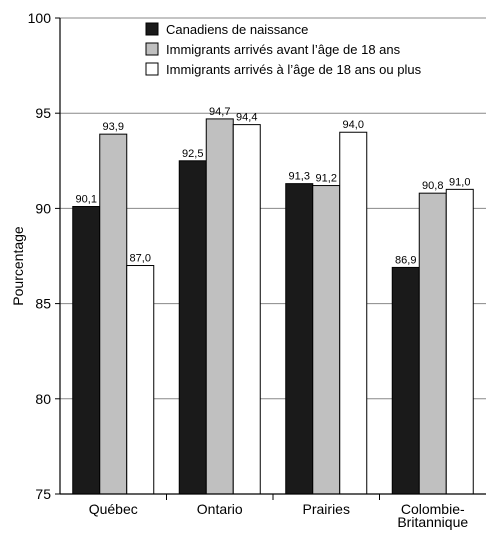 The width and height of the screenshot is (492, 540). I want to click on data-label: 87,0, so click(140, 259).